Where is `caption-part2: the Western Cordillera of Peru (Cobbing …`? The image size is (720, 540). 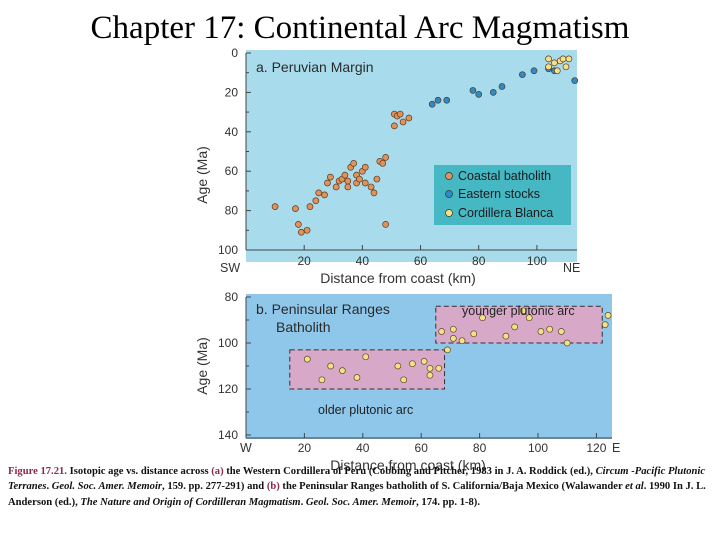
caption-part2: the Western Cordillera of Peru (Cobbing … is located at coordinates (409, 471).